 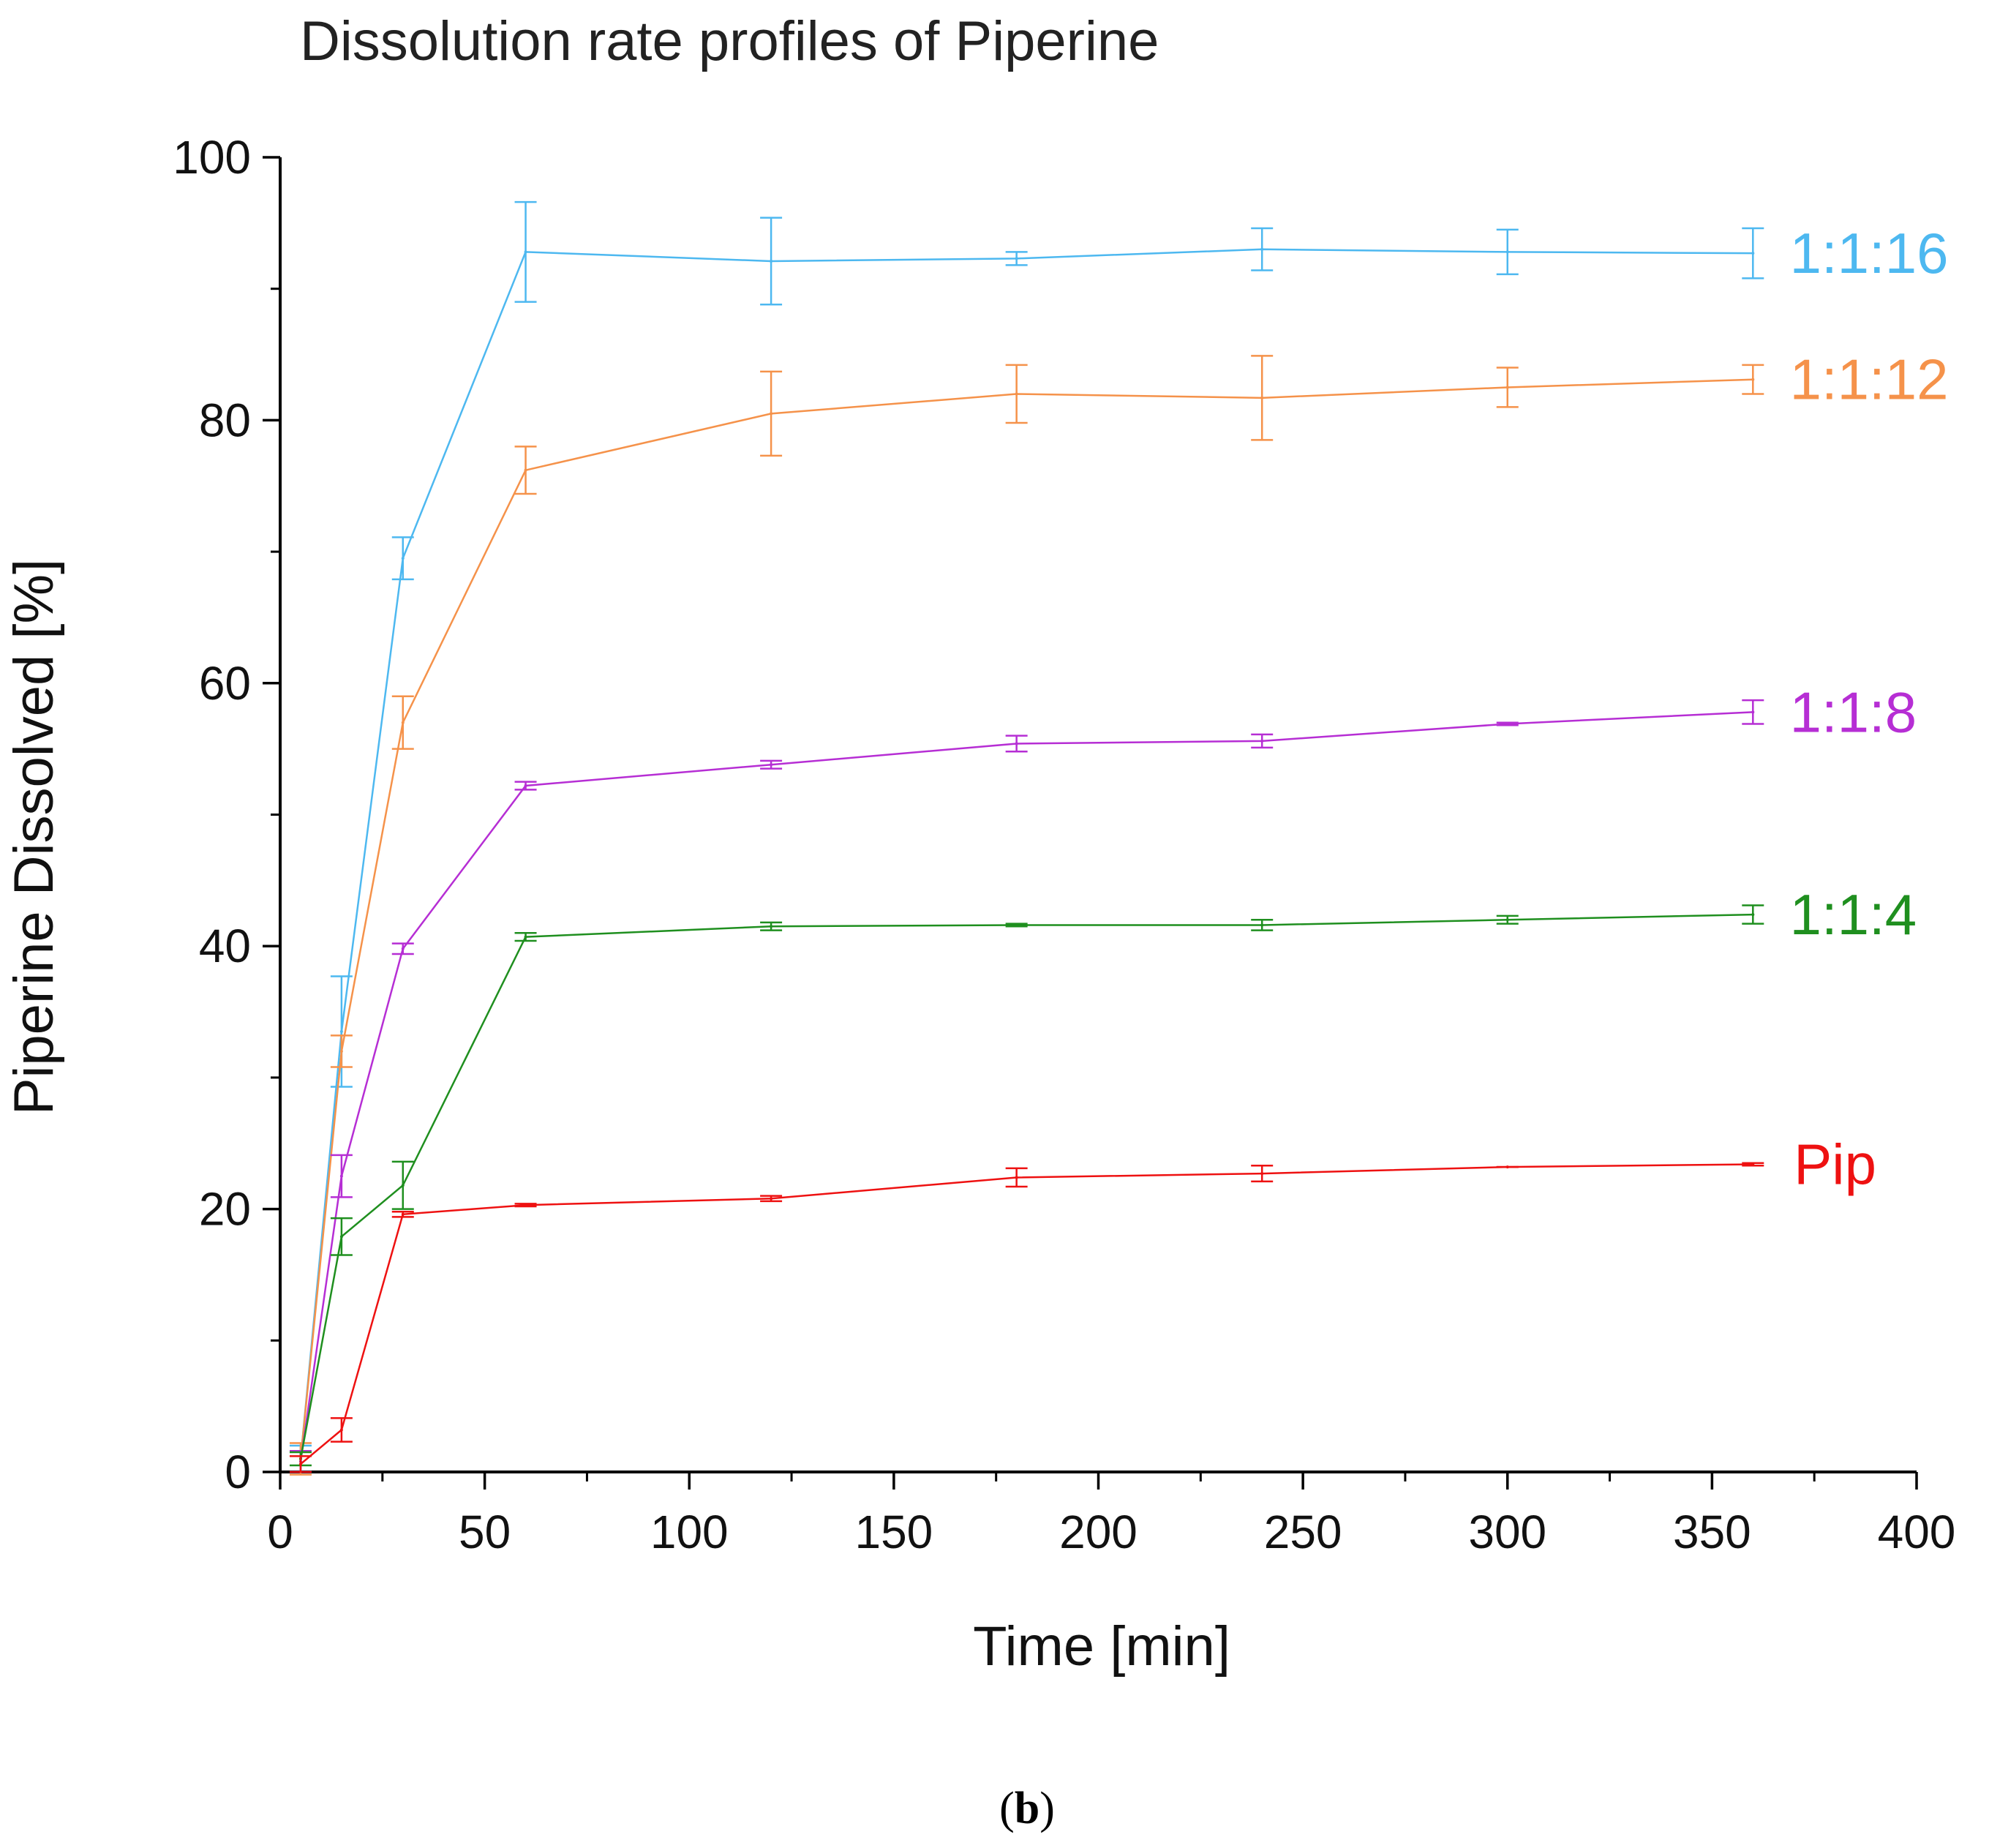 What do you see at coordinates (1101, 1646) in the screenshot?
I see `x-axis-title: Time [min]` at bounding box center [1101, 1646].